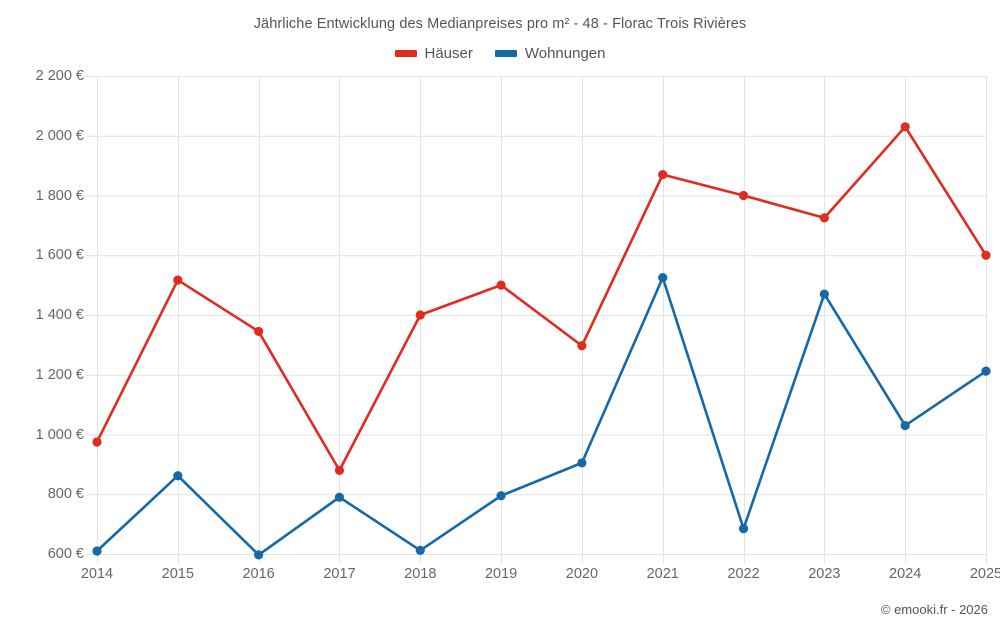  Describe the element at coordinates (662, 574) in the screenshot. I see `x-axis-tick-label: 2021` at that location.